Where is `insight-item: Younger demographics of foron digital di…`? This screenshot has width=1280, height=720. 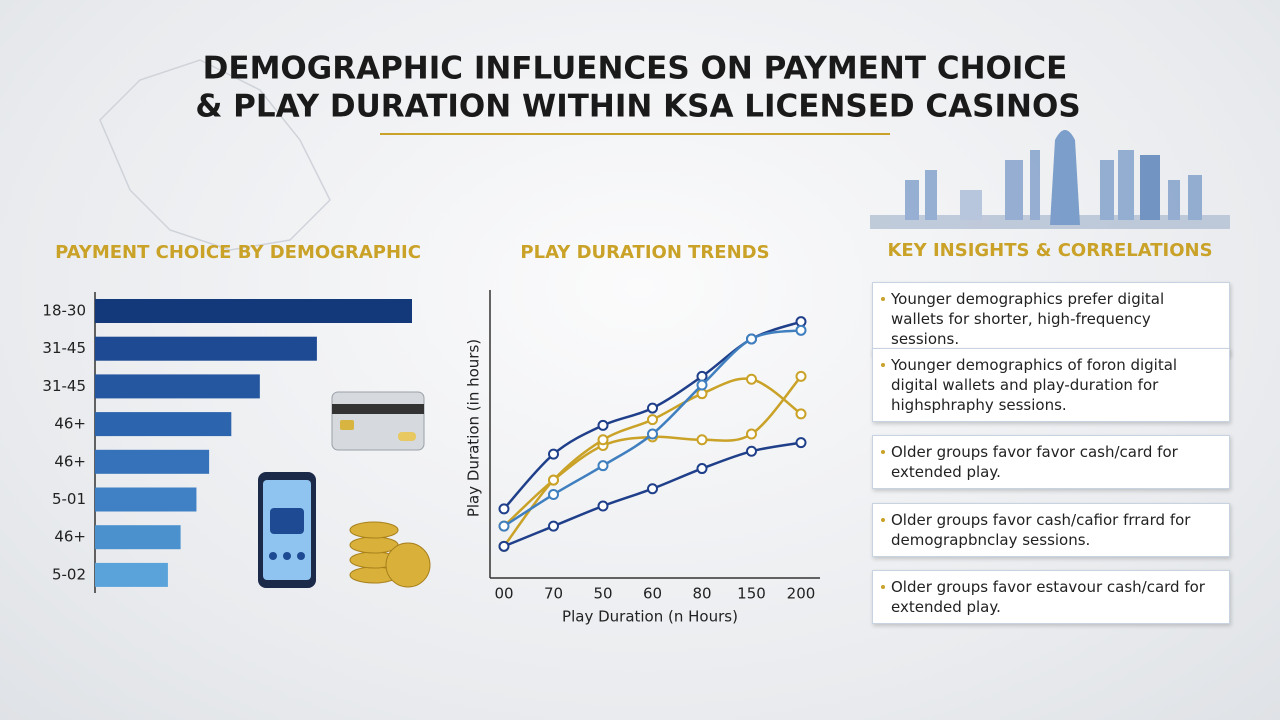
insight-item: Younger demographics of foron digital di… is located at coordinates (1051, 385).